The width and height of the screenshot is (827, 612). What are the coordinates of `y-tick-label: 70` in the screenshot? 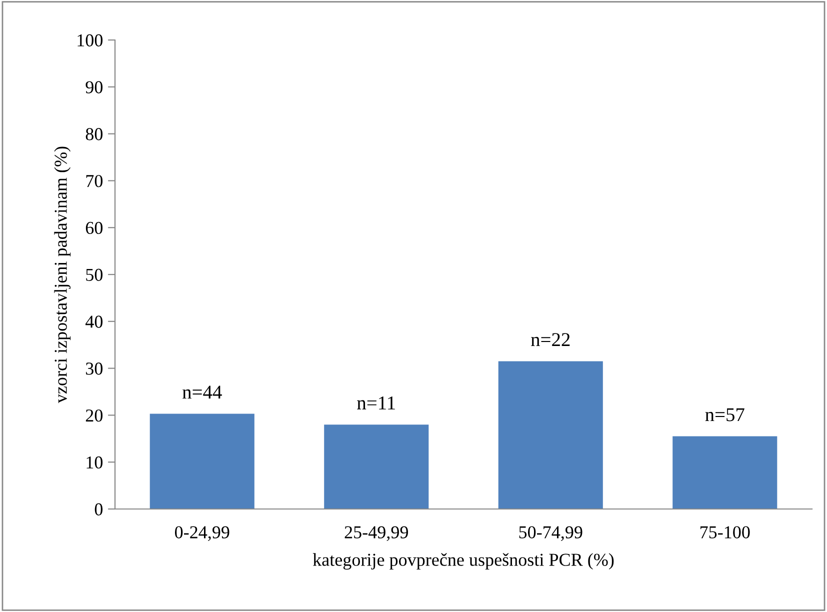 It's located at (94, 181).